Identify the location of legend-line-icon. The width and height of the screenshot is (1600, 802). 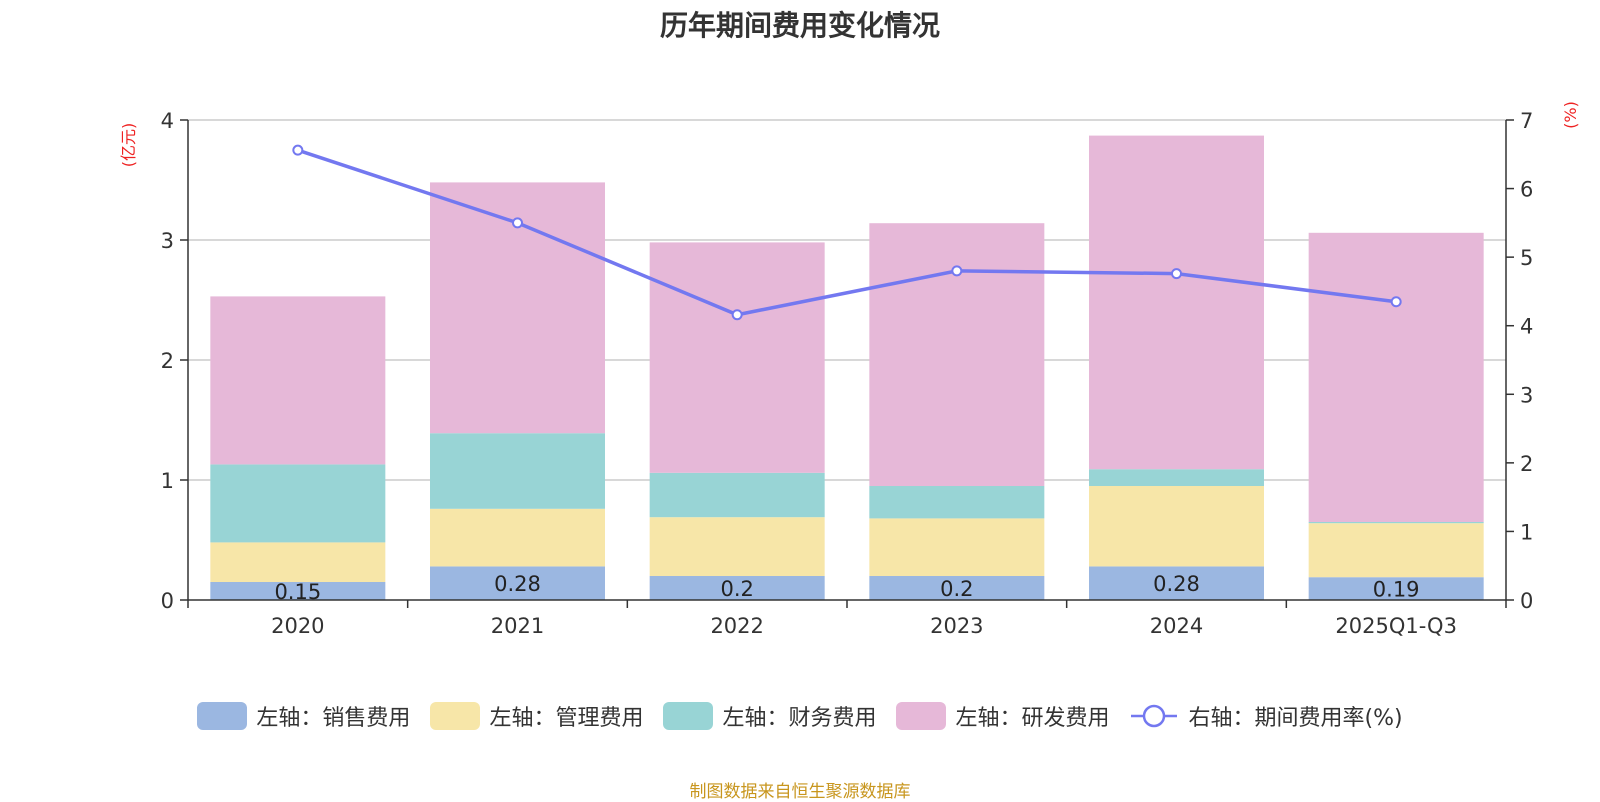
(1154, 716).